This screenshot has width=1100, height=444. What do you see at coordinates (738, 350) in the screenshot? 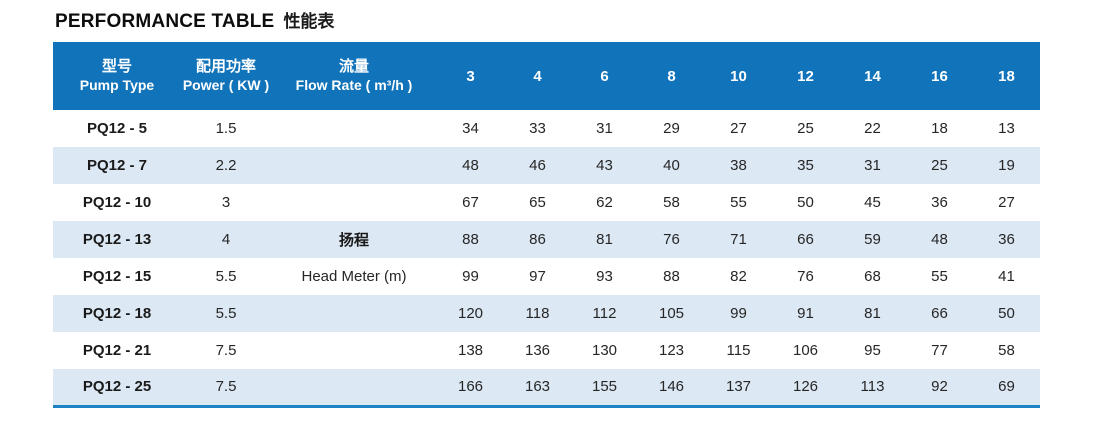
I see `head-value-cell: 115` at bounding box center [738, 350].